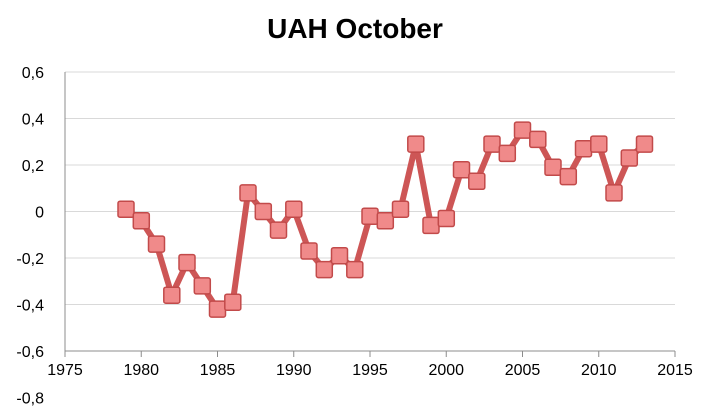  What do you see at coordinates (446, 370) in the screenshot?
I see `x-tick-label: 2000` at bounding box center [446, 370].